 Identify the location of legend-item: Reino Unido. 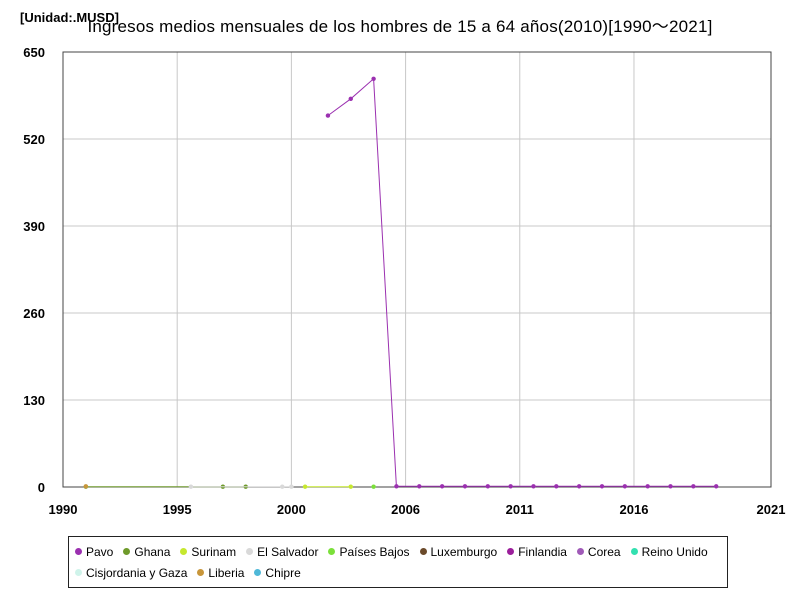
(669, 552).